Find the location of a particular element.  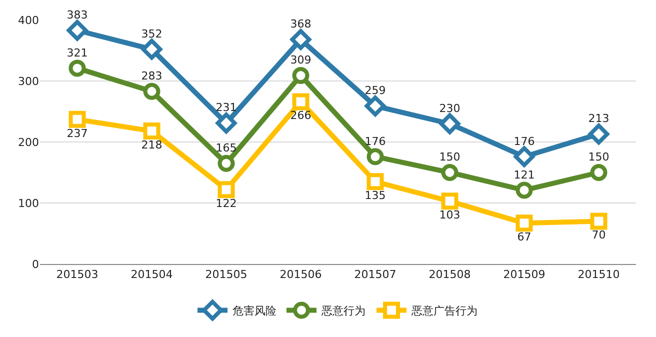

legend-label: 恶意广告行为 is located at coordinates (444, 311).